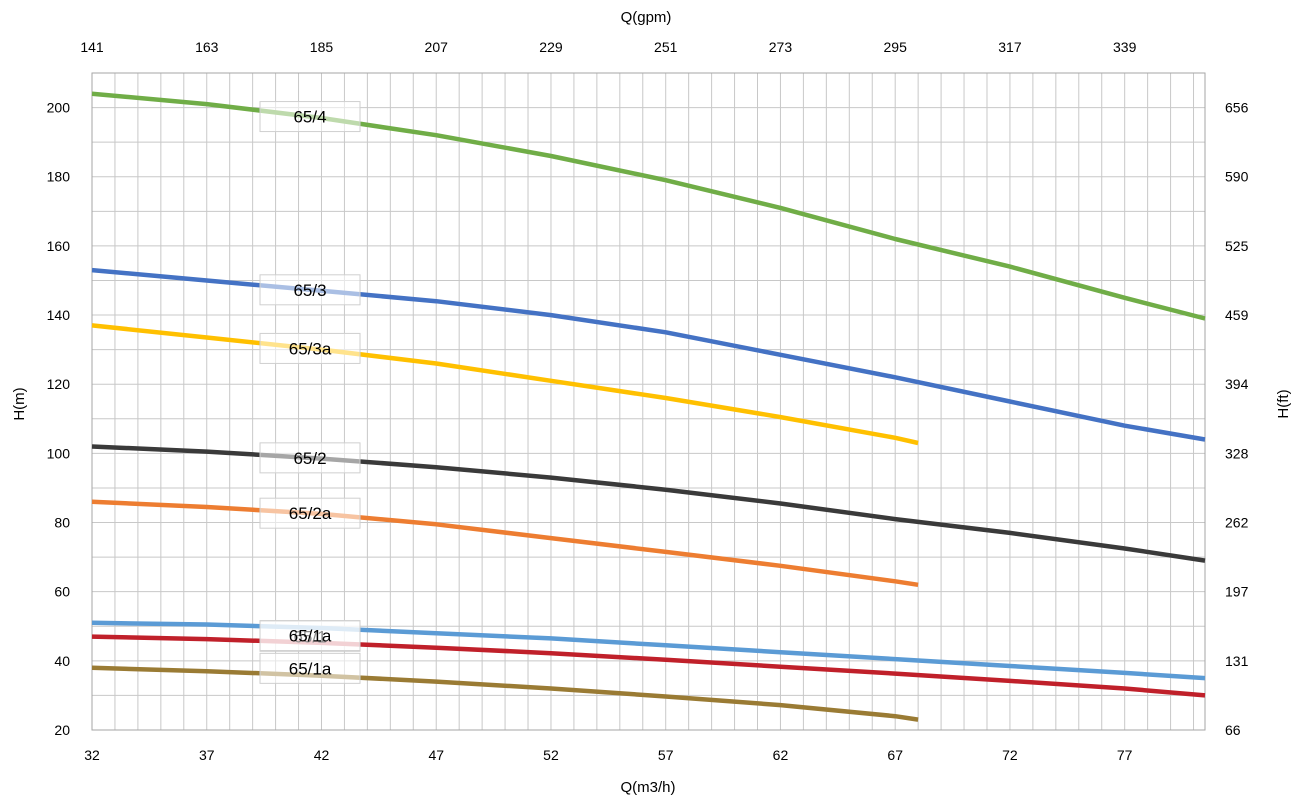 The height and width of the screenshot is (804, 1303). I want to click on y-left-tick-label: 140, so click(59, 315).